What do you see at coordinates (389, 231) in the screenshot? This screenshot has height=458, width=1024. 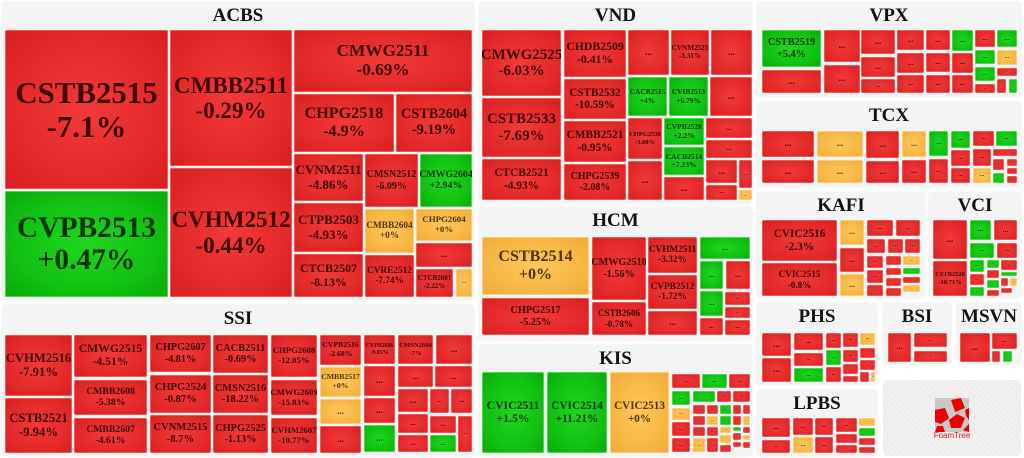 I see `treemap-cell-cmbb2604: CMBB2604 +0%` at bounding box center [389, 231].